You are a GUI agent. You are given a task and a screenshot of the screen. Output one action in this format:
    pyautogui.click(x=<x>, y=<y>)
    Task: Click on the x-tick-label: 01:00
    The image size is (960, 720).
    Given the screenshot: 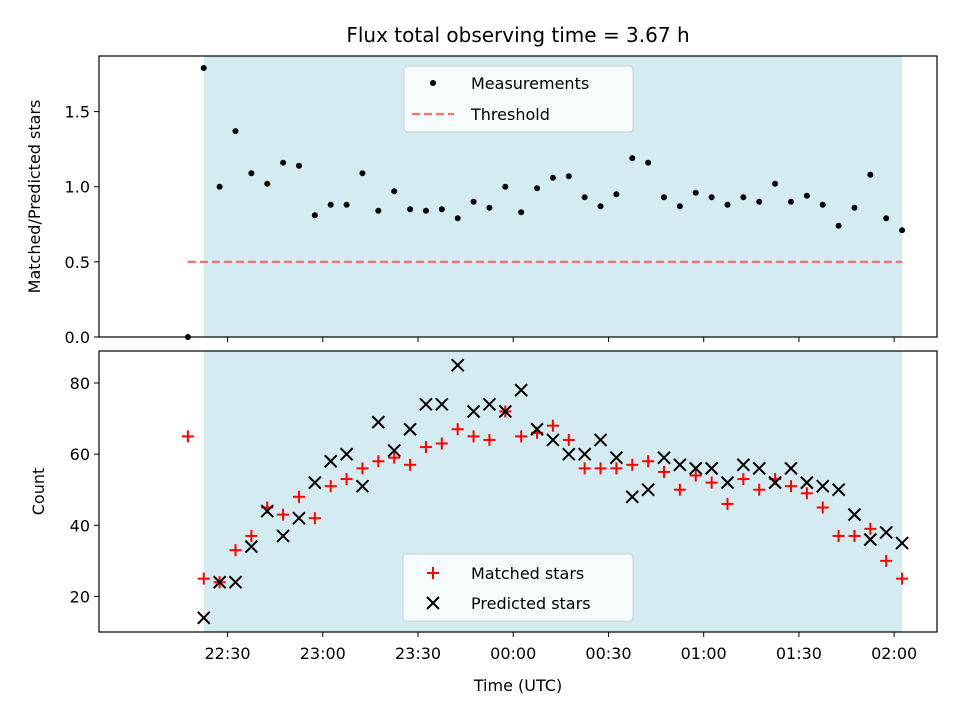 What is the action you would take?
    pyautogui.click(x=704, y=653)
    